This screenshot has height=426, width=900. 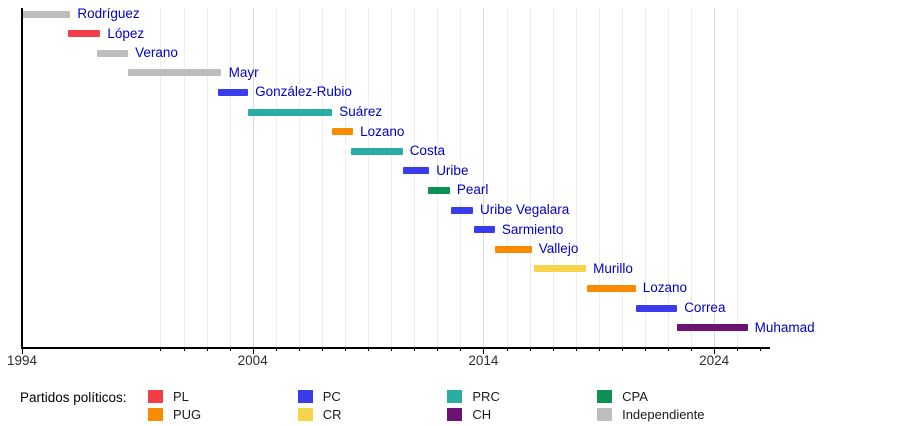 I want to click on legend-item-pug: PUG, so click(x=174, y=414).